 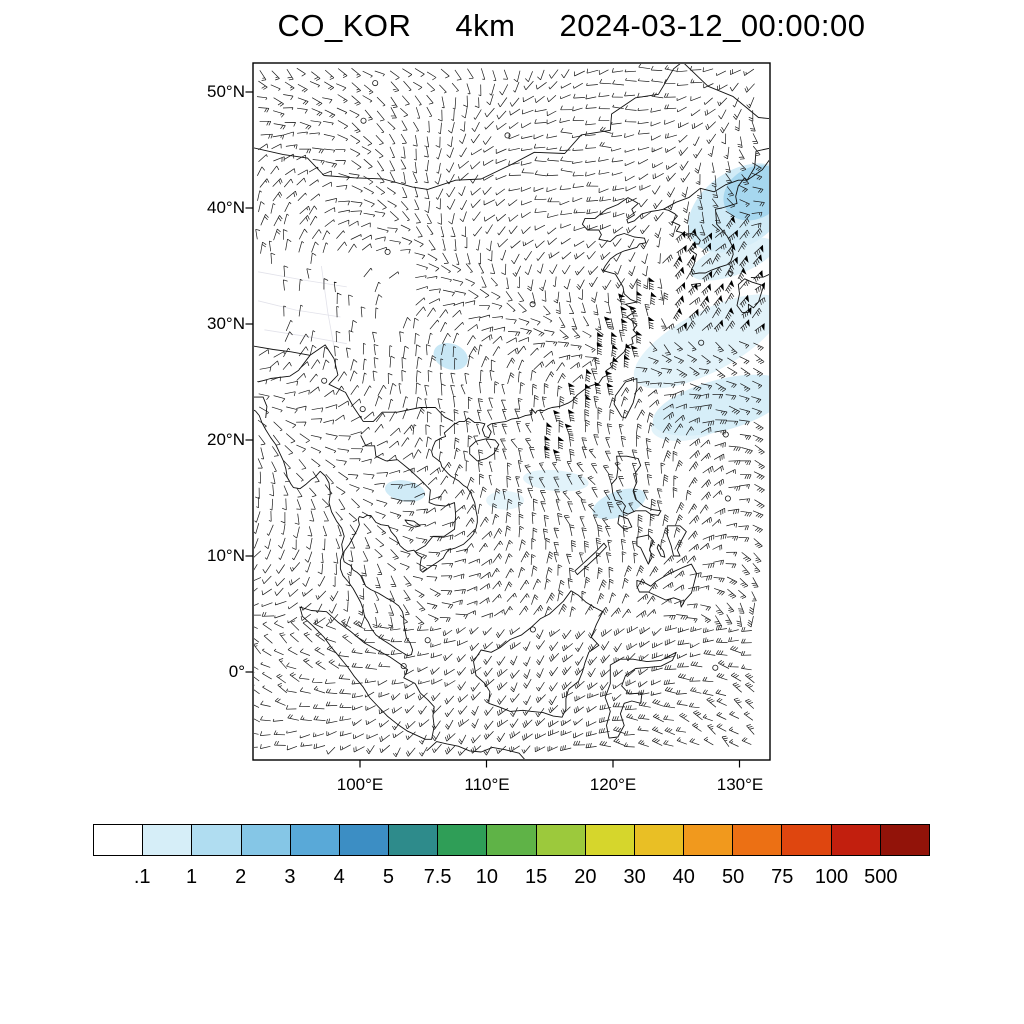 What do you see at coordinates (226, 323) in the screenshot?
I see `lat-label-30n: 30°N` at bounding box center [226, 323].